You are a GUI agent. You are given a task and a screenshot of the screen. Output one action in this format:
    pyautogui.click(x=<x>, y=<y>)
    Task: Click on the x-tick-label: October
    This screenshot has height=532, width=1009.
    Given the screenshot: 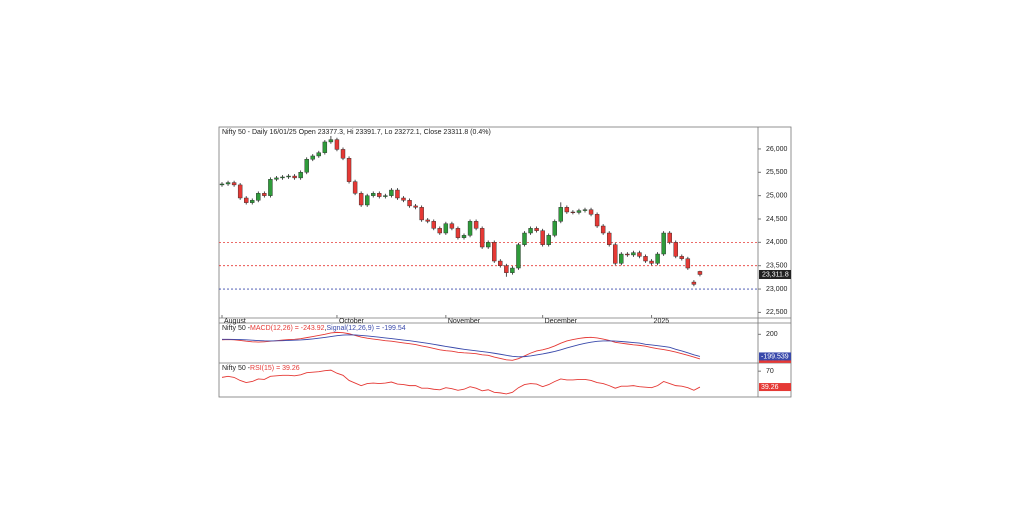 What is the action you would take?
    pyautogui.click(x=352, y=321)
    